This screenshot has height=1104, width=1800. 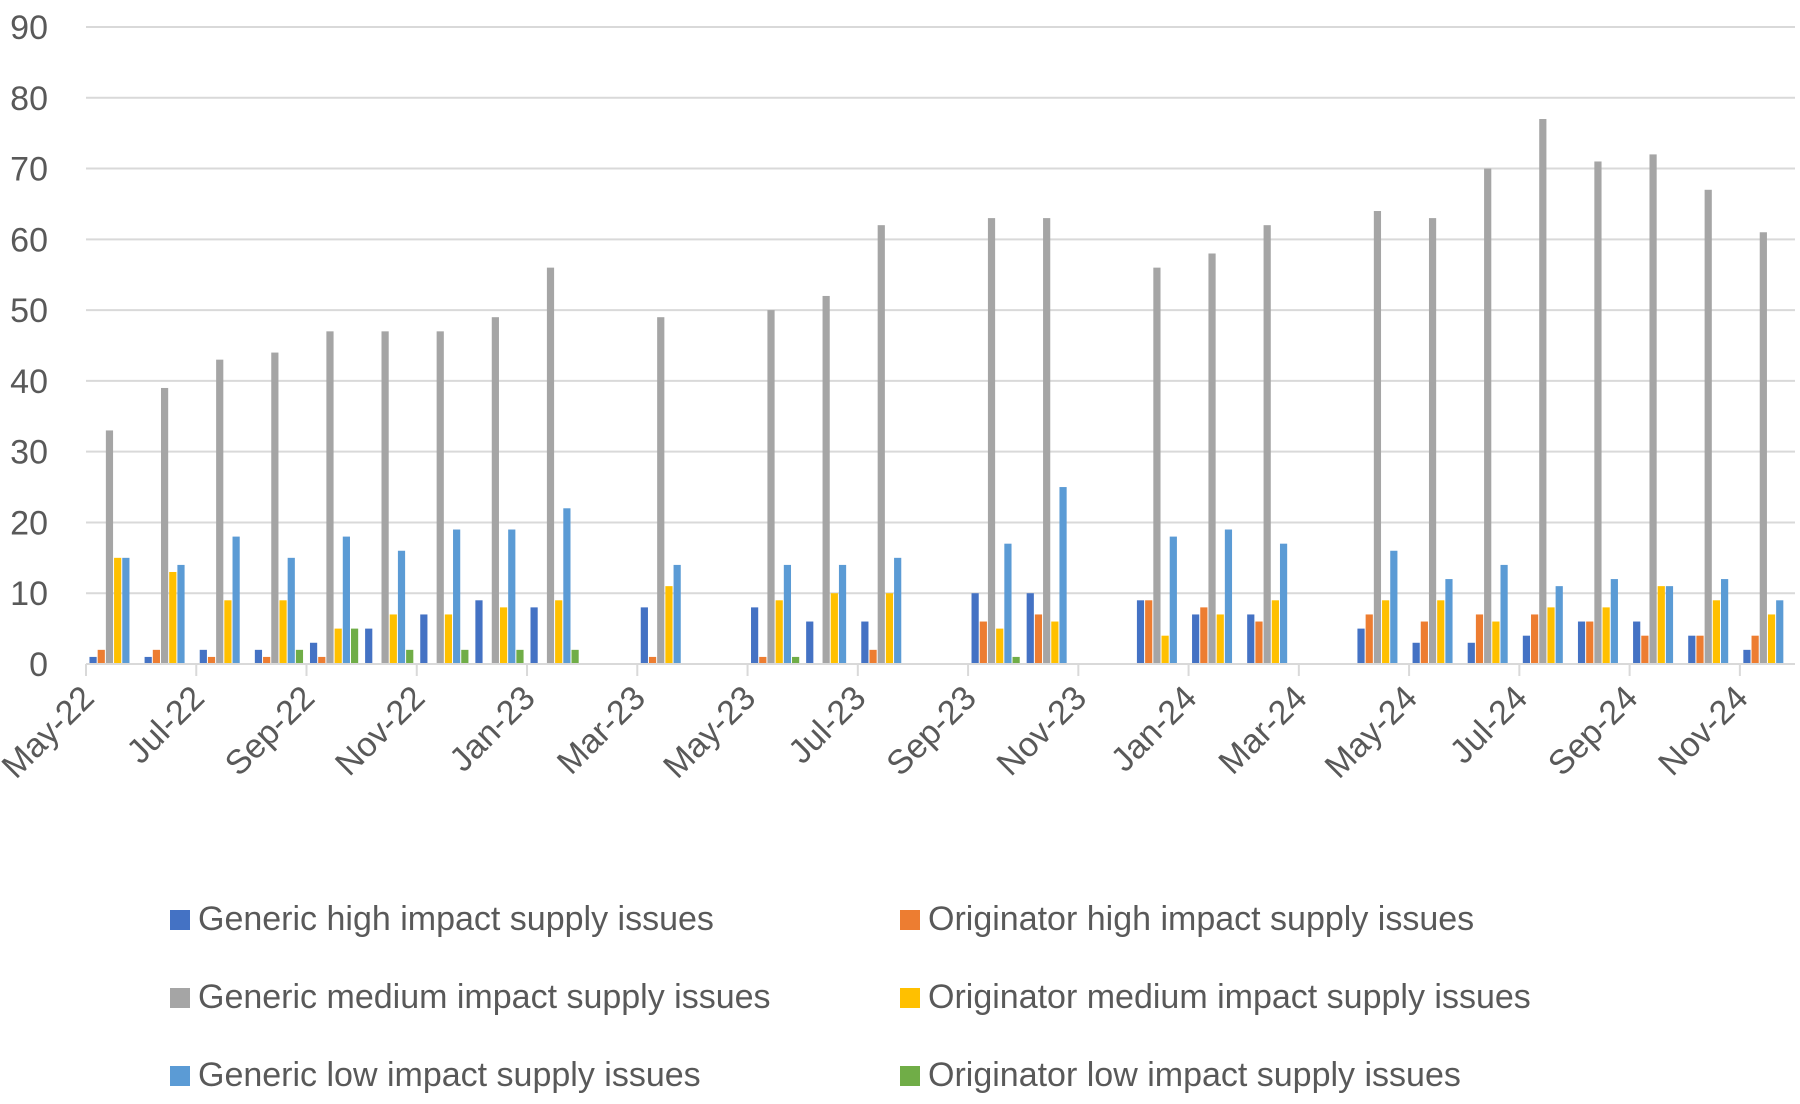 I want to click on legend-item: Originator medium impact supply issues, so click(x=1215, y=997).